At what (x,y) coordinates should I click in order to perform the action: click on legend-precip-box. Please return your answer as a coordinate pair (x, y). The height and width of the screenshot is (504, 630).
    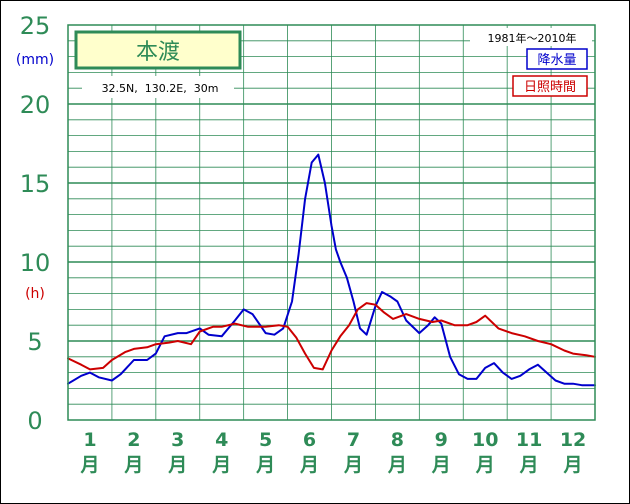
    Looking at the image, I should click on (557, 59).